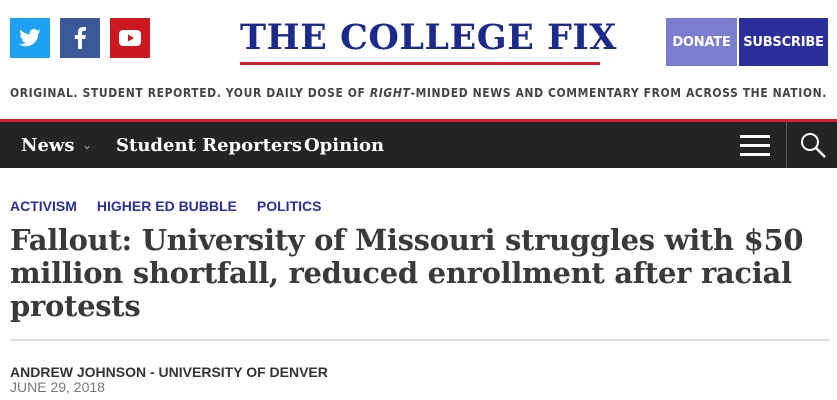 Image resolution: width=837 pixels, height=400 pixels. Describe the element at coordinates (43, 206) in the screenshot. I see `category-link: ACTIVISM` at that location.